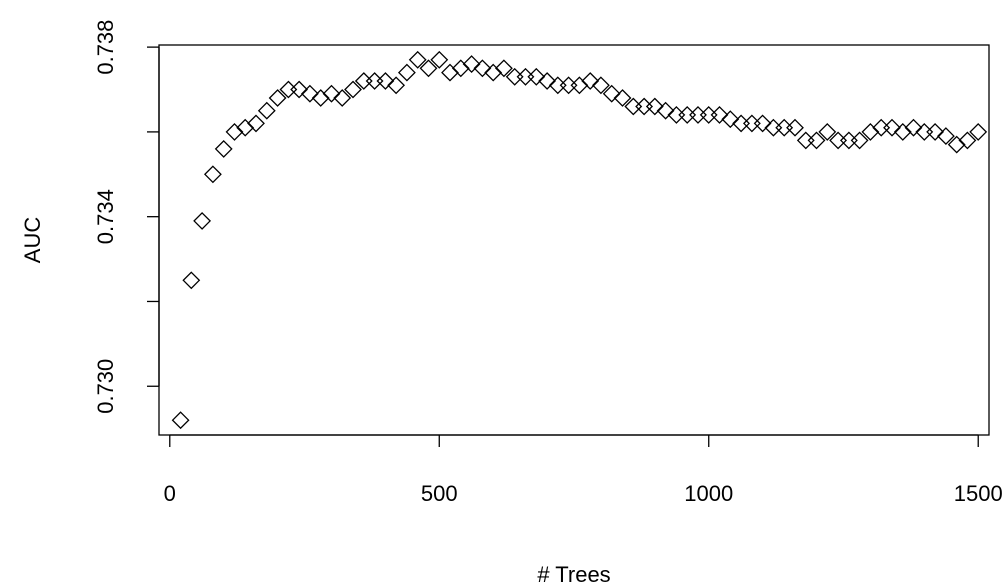  I want to click on x-axis-title: # Trees, so click(573, 574).